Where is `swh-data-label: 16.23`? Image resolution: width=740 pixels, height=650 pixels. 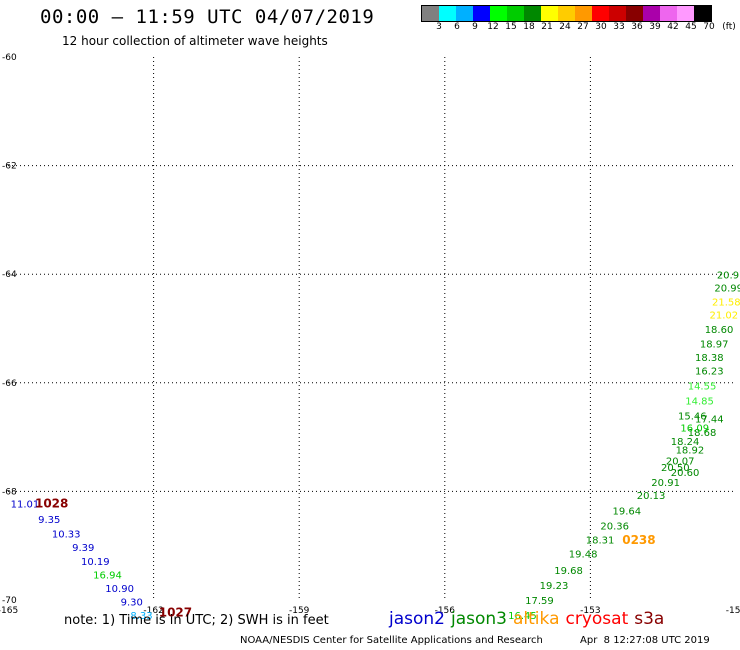 swh-data-label: 16.23 is located at coordinates (709, 372).